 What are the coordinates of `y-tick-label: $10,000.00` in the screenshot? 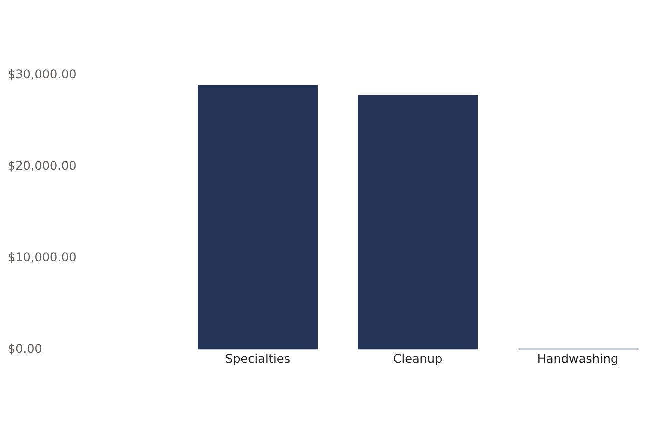 It's located at (42, 257).